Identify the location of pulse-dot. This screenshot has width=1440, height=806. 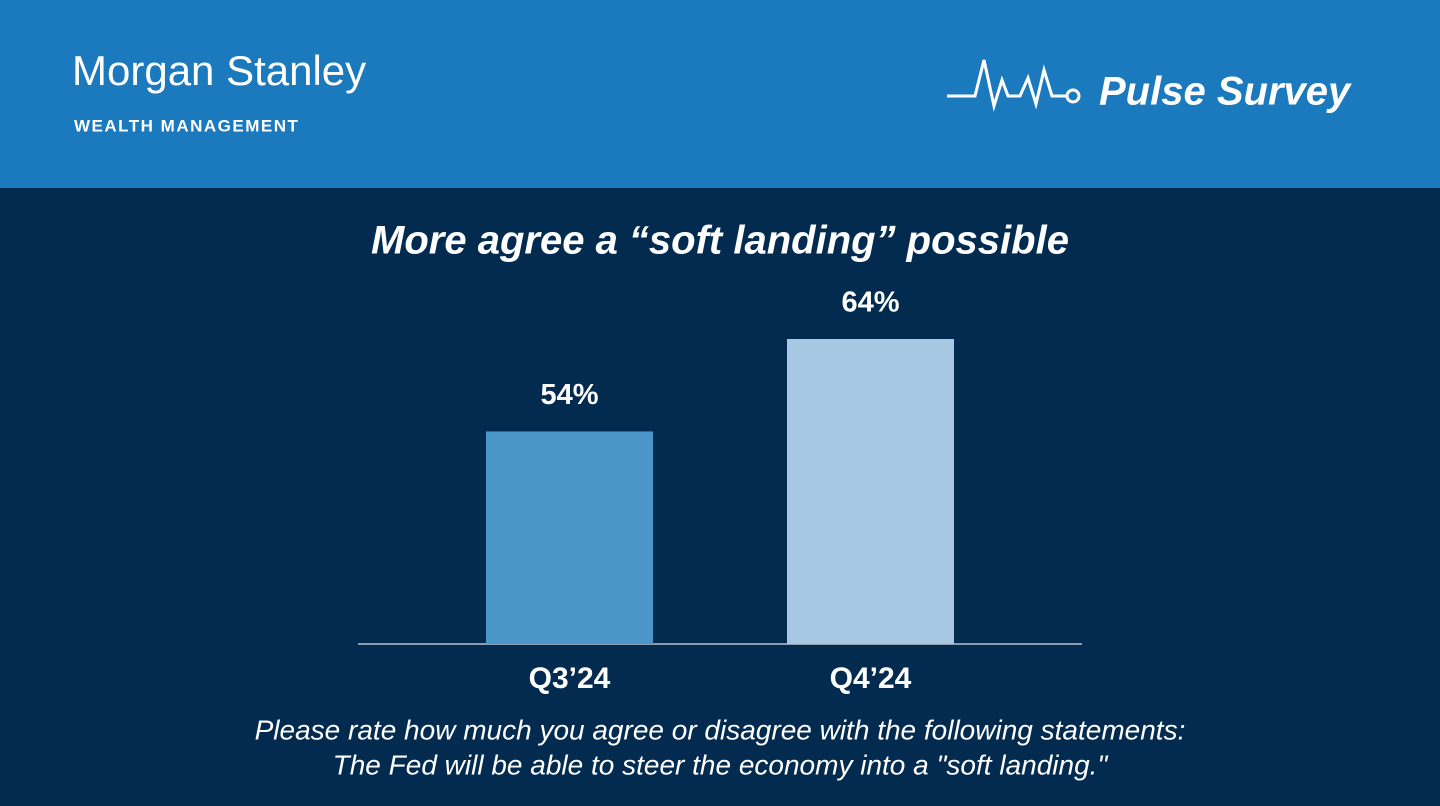
(1073, 96).